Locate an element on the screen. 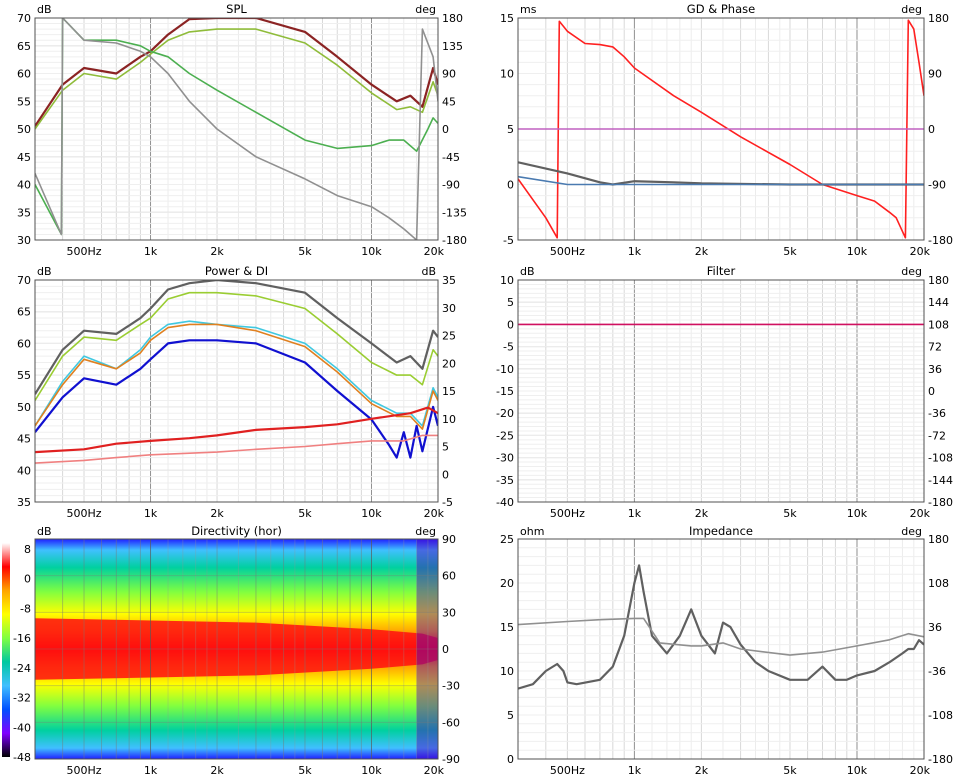 This screenshot has height=779, width=966. y-tick-label: 30 is located at coordinates (24, 240).